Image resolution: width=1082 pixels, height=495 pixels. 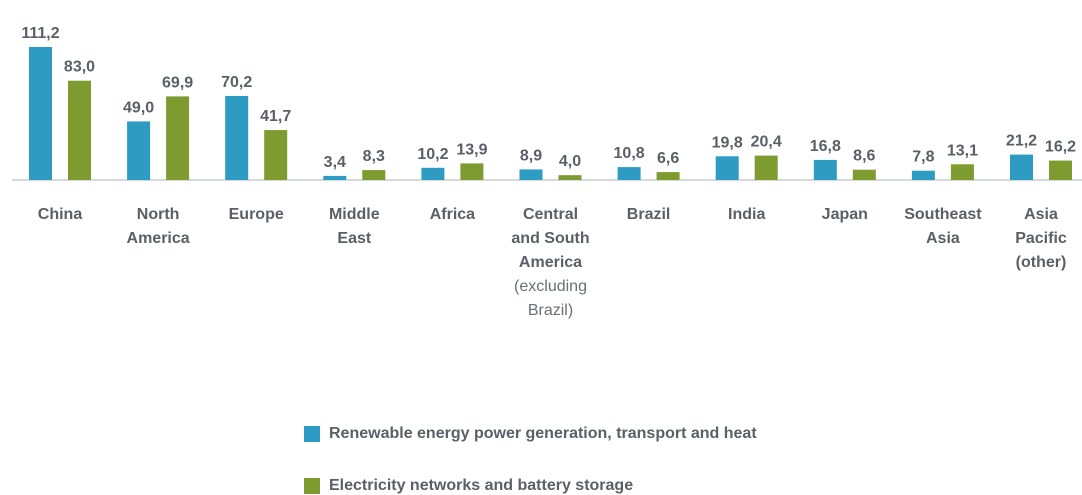 What do you see at coordinates (138, 107) in the screenshot?
I see `value-label-renewables-1: 49,0` at bounding box center [138, 107].